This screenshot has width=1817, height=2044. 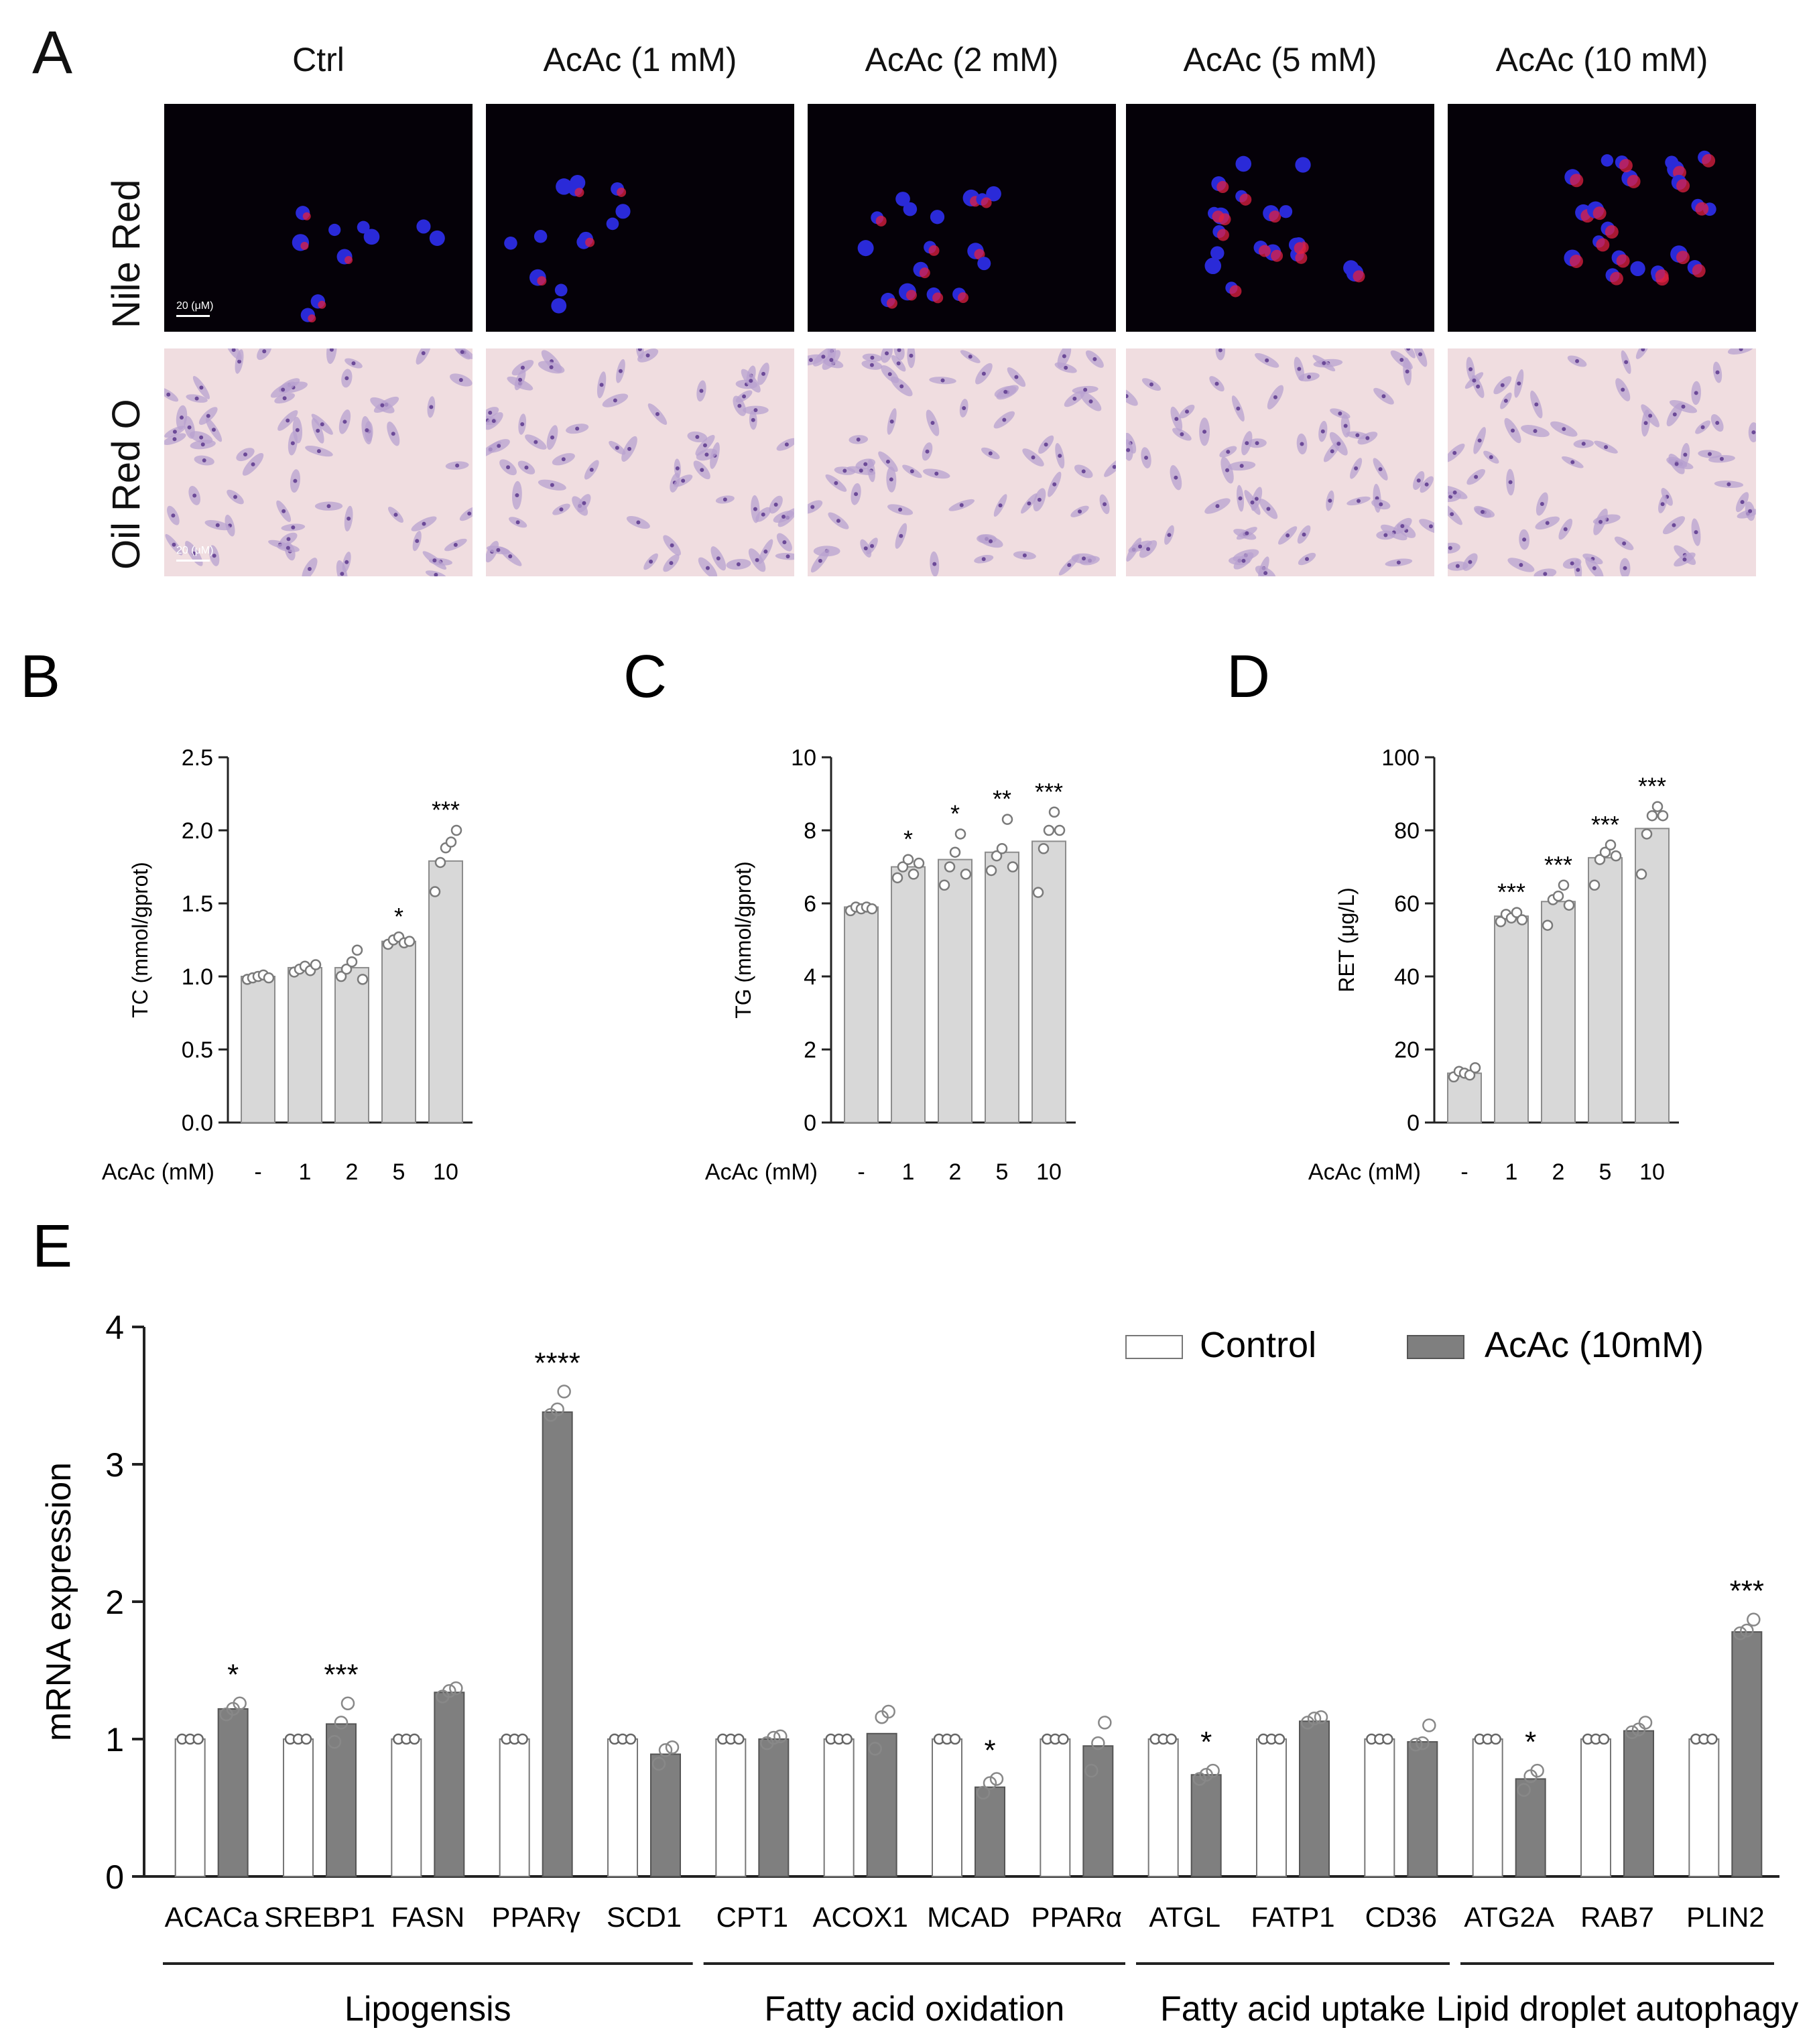 What do you see at coordinates (1272, 1807) in the screenshot?
I see `bar-control` at bounding box center [1272, 1807].